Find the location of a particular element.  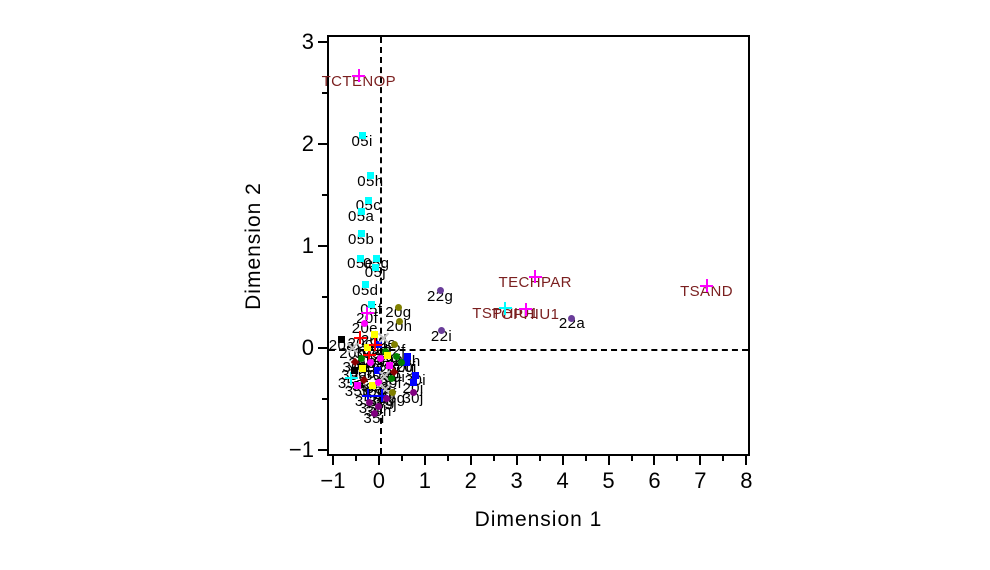

plus-marker-35h is located at coordinates (368, 396).